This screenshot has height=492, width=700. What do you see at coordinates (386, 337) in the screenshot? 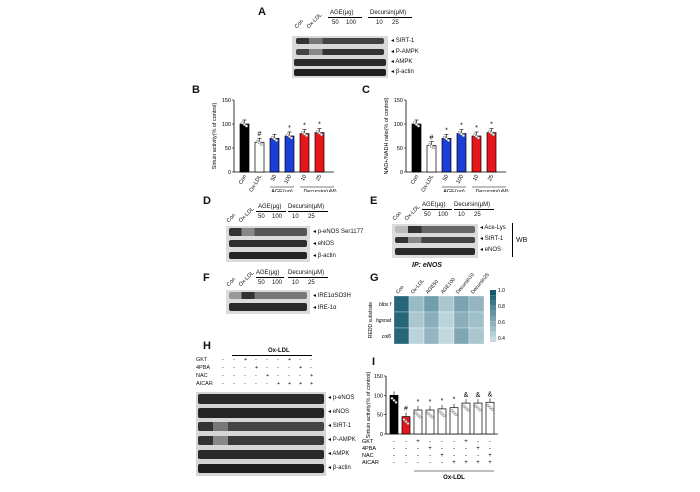
I see `heatmap-row-label: col6` at bounding box center [386, 337].